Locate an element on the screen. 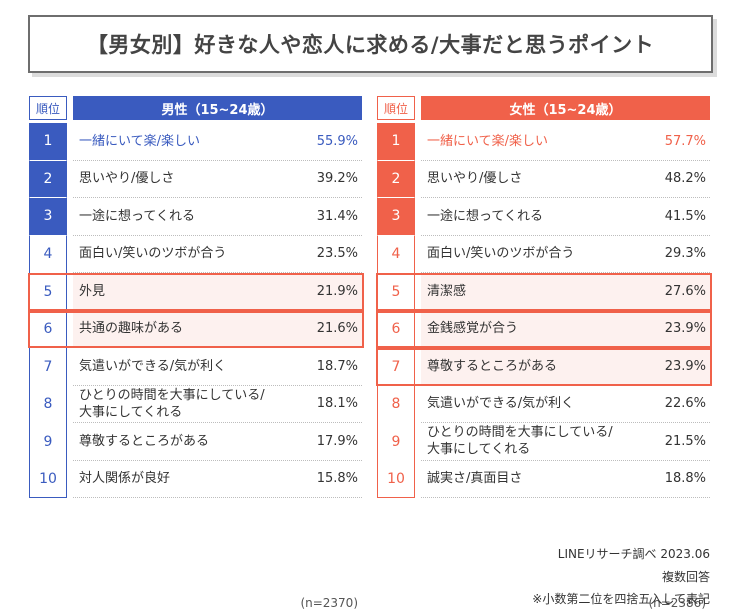  male-rank-cell: 8 is located at coordinates (48, 404).